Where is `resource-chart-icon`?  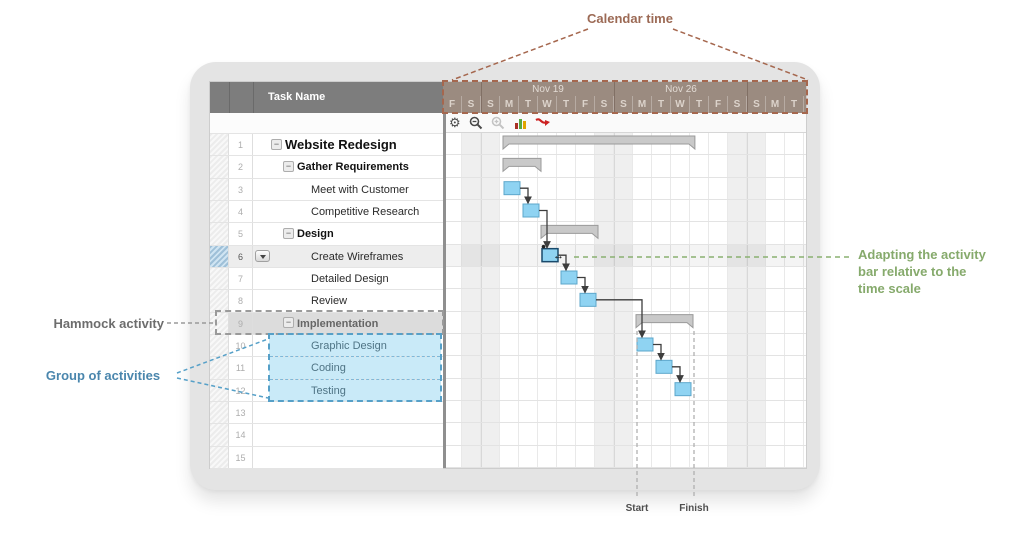
resource-chart-icon is located at coordinates (520, 123).